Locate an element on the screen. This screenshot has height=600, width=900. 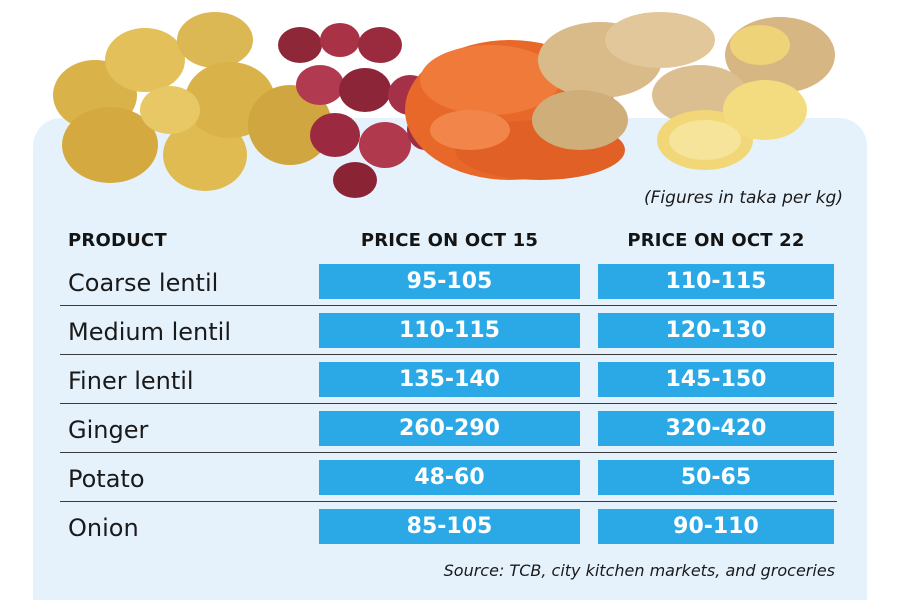
table-row: Onion 85-105 90-110 is located at coordinates (448, 531).